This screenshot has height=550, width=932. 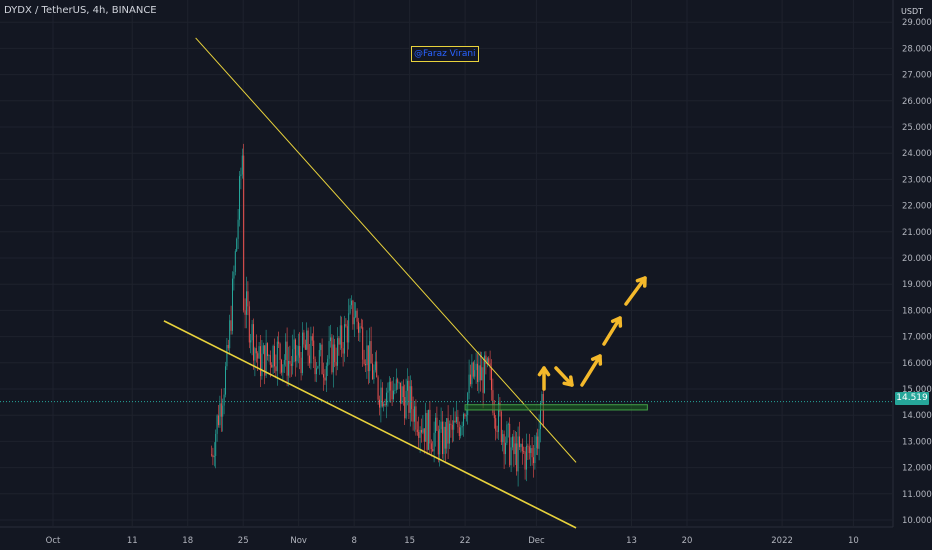 What do you see at coordinates (132, 541) in the screenshot?
I see `time-tick-label: 11` at bounding box center [132, 541].